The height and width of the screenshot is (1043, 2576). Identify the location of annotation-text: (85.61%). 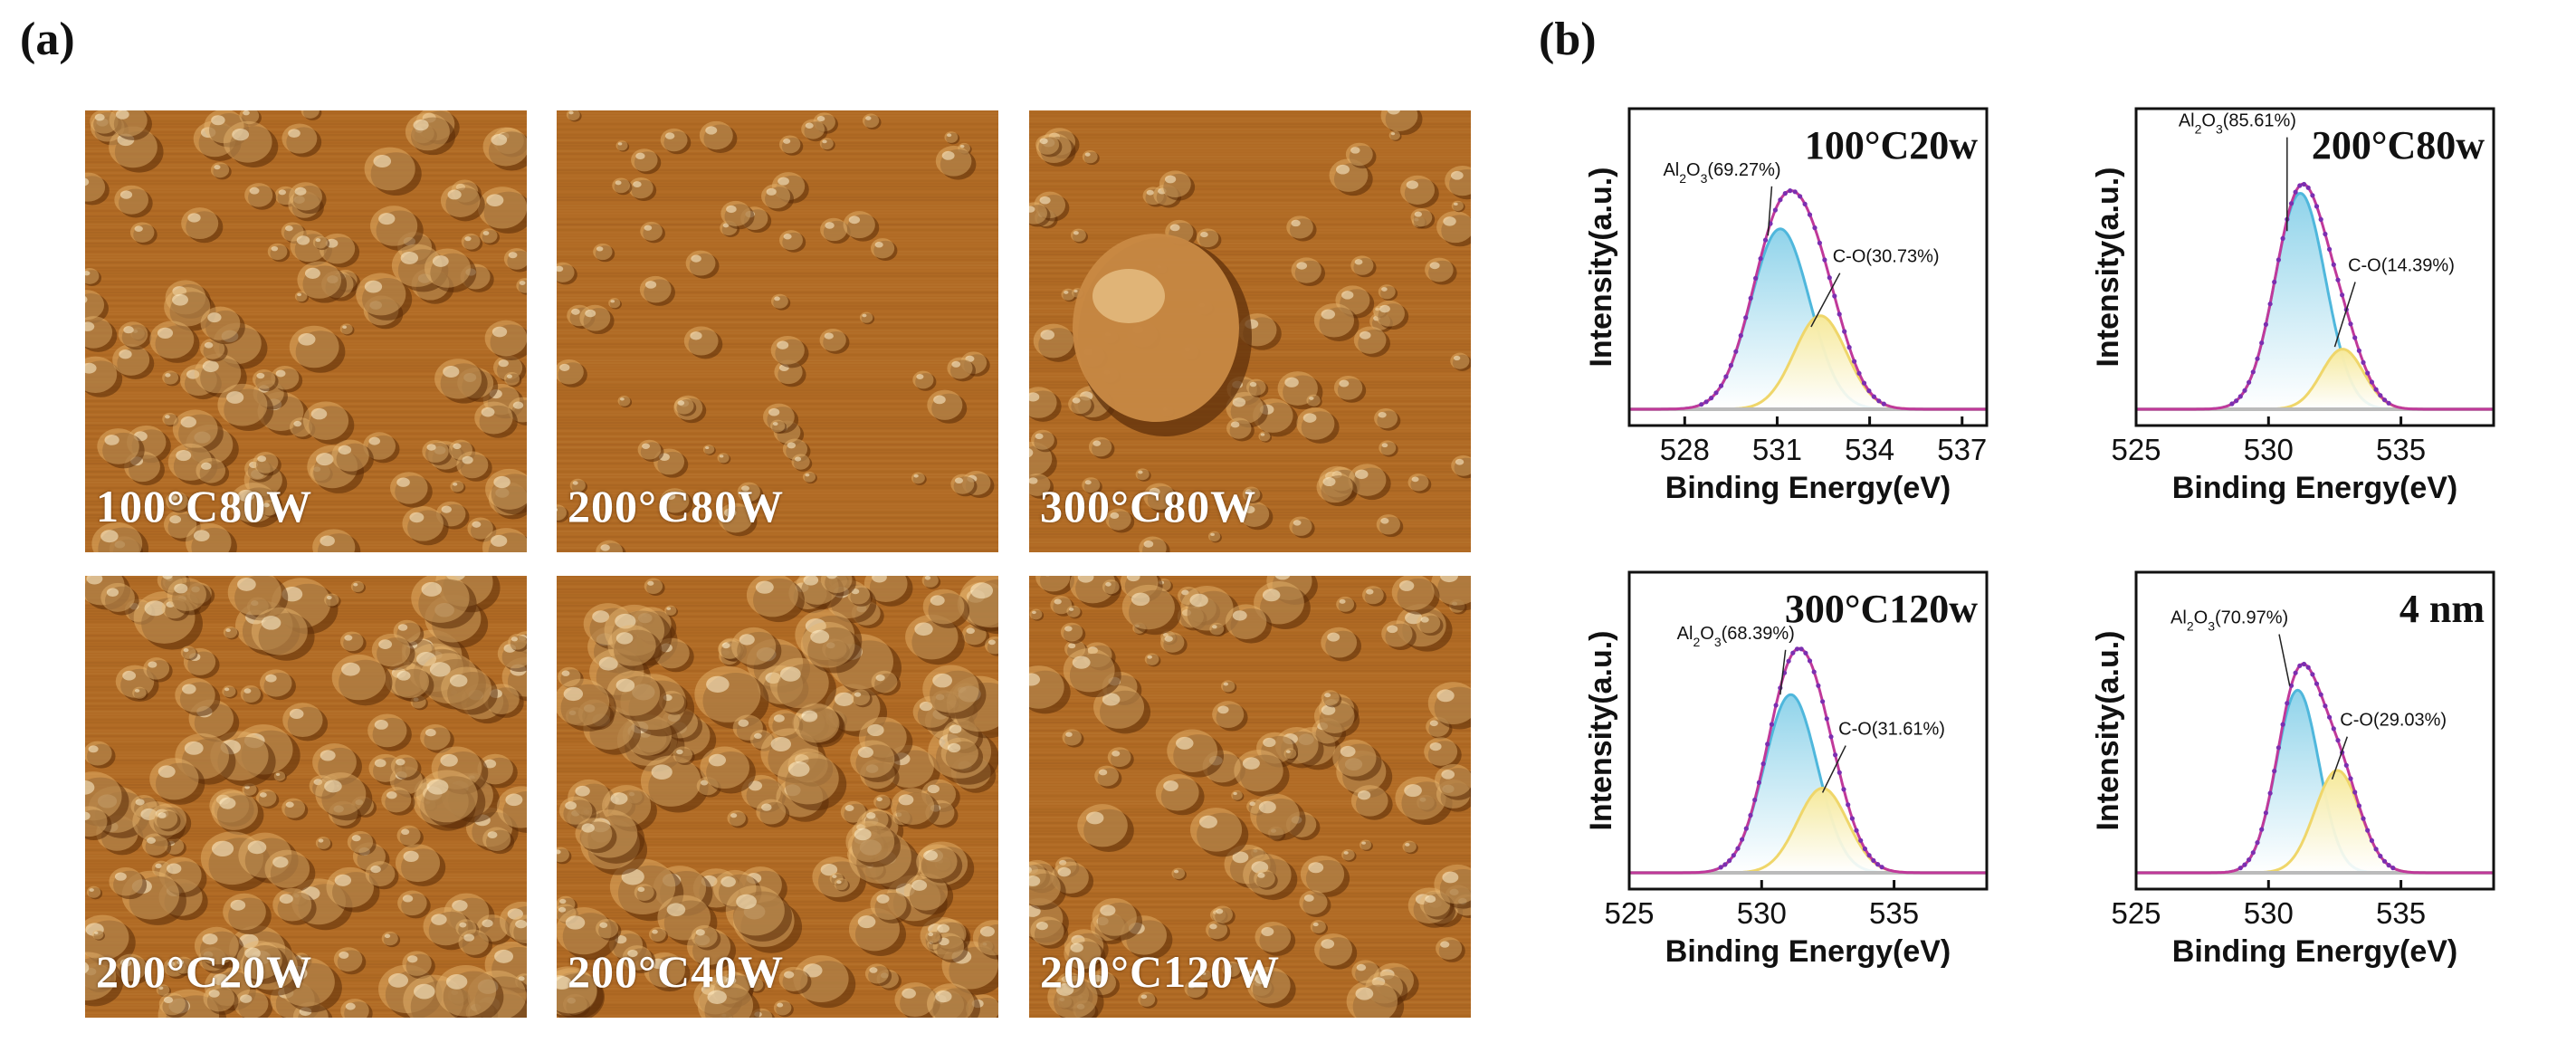
(2259, 121).